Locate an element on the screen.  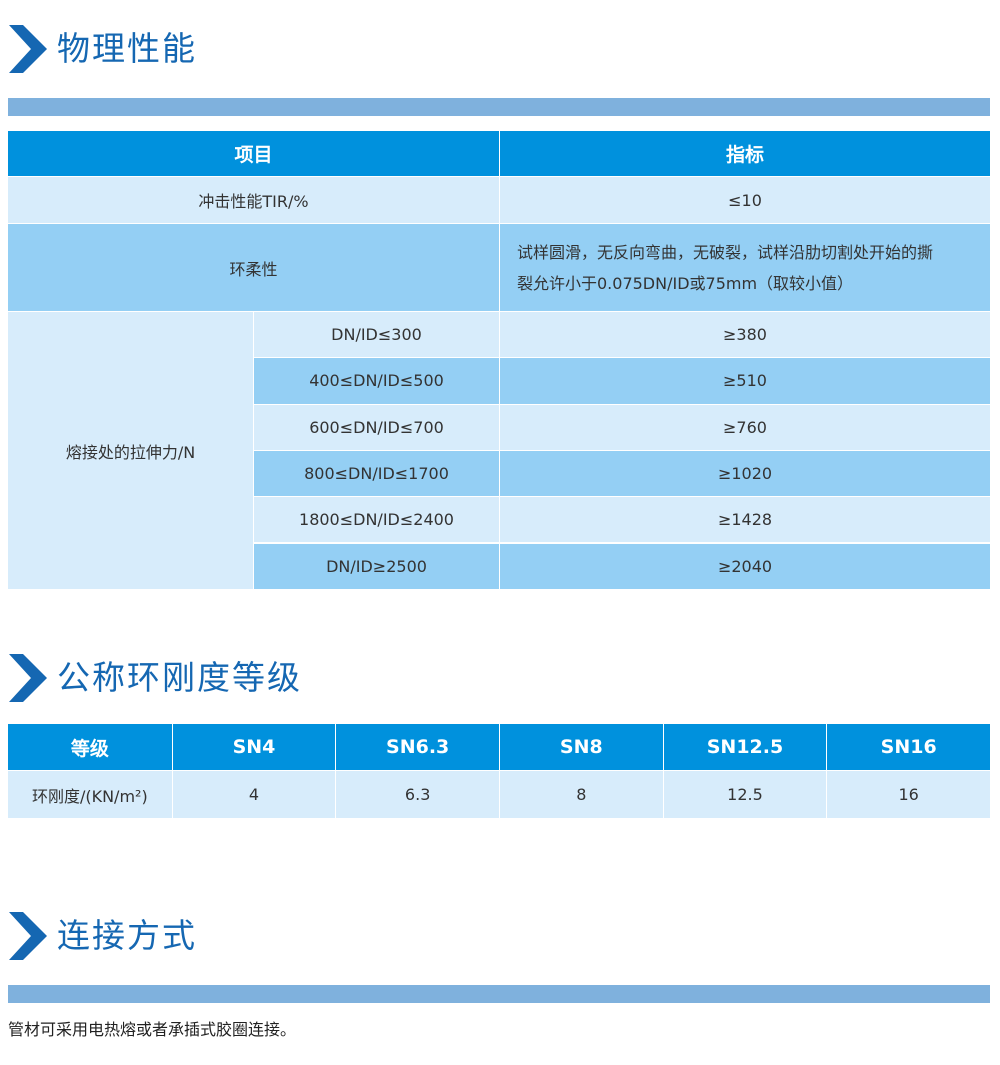
stiffness-header: SN12.5 is located at coordinates (744, 747).